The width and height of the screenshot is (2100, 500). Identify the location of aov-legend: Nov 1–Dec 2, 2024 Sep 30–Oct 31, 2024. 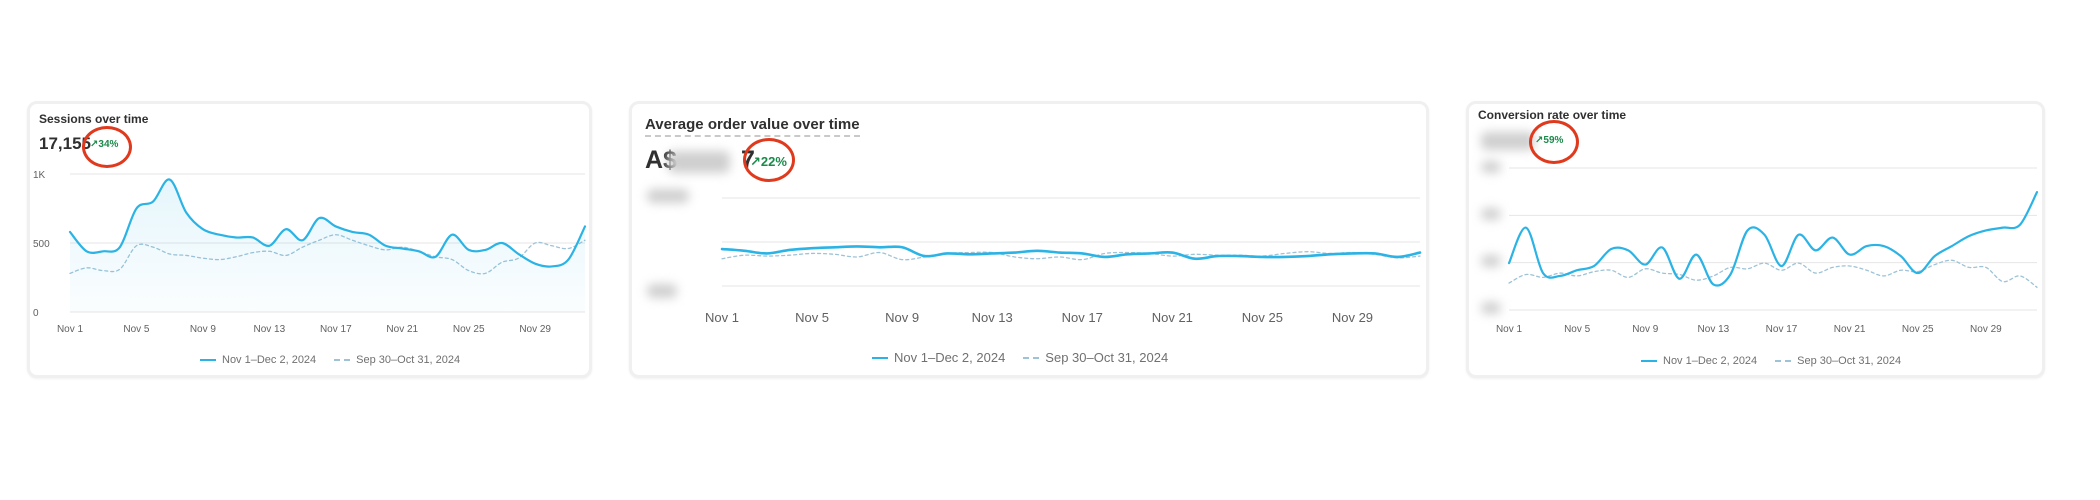
(1029, 357).